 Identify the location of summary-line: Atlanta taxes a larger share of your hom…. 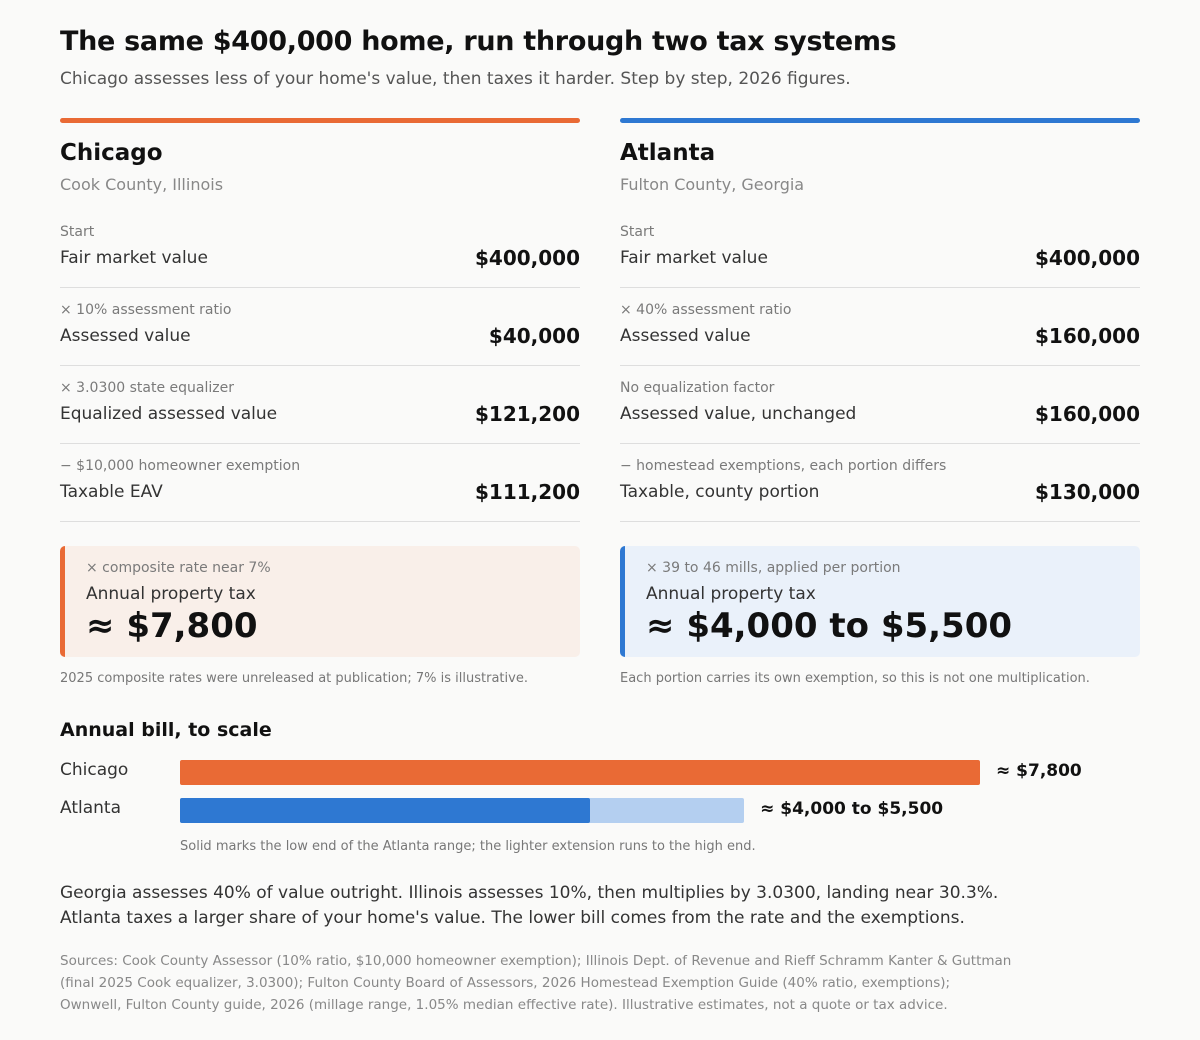
(512, 918).